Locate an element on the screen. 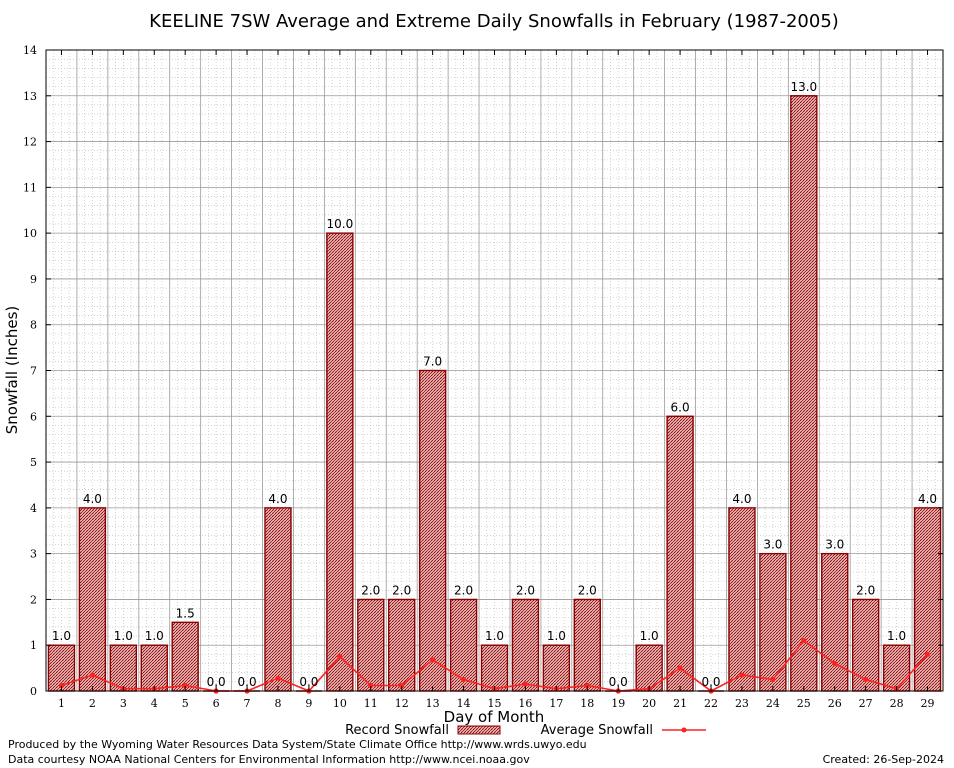 The image size is (954, 768). y-tick-label: 5 is located at coordinates (33, 462).